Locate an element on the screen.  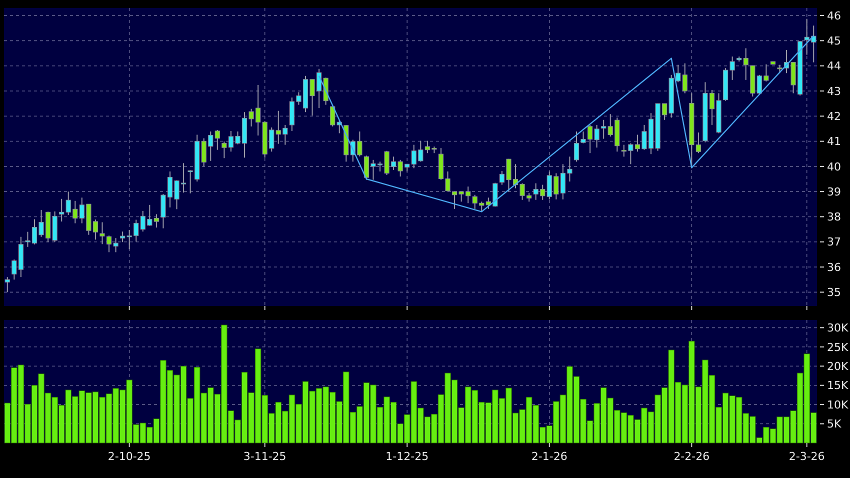
y-tick-label: 25K is located at coordinates (838, 347).